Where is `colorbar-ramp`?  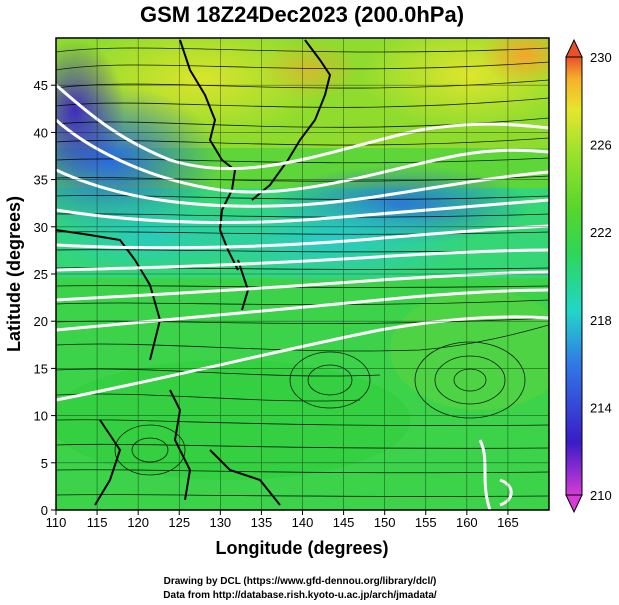 colorbar-ramp is located at coordinates (574, 276).